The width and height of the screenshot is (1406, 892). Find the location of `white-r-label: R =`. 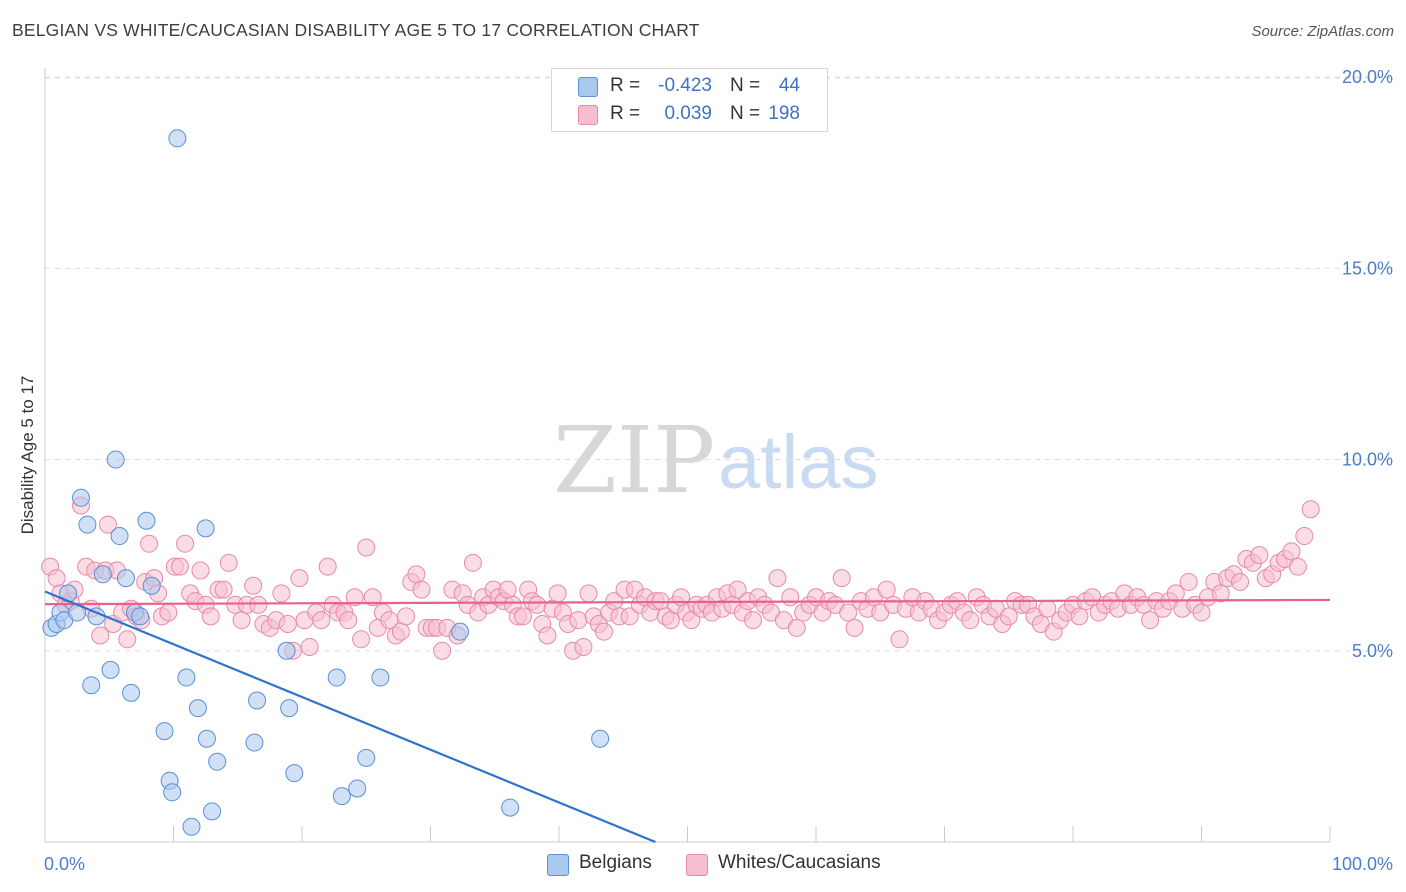

white-r-label: R = is located at coordinates (625, 113).